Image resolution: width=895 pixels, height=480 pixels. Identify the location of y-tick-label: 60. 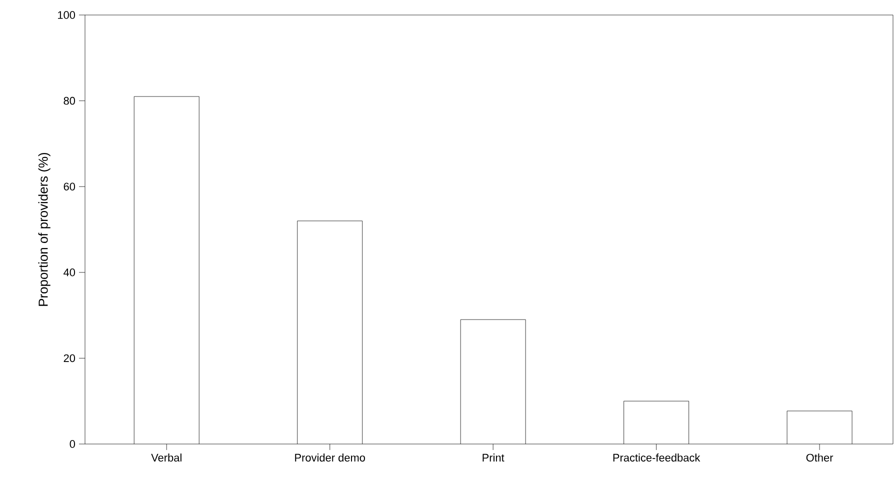
(70, 186).